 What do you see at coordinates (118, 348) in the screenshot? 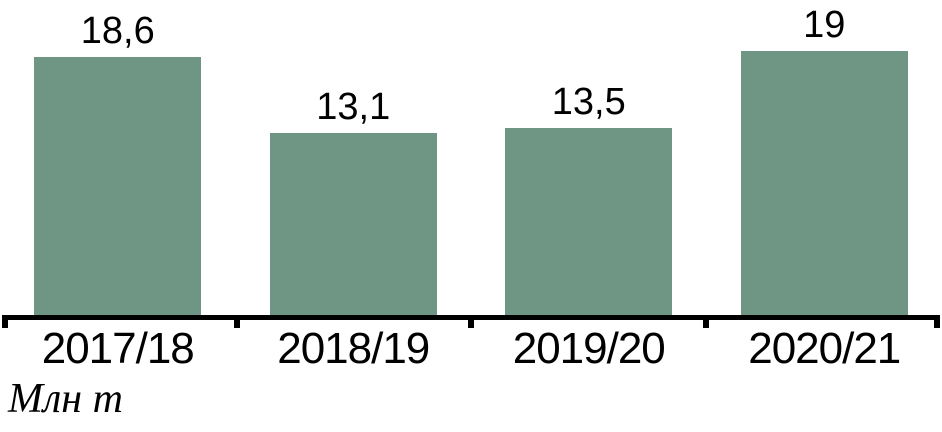
I see `category-label: 2017/18` at bounding box center [118, 348].